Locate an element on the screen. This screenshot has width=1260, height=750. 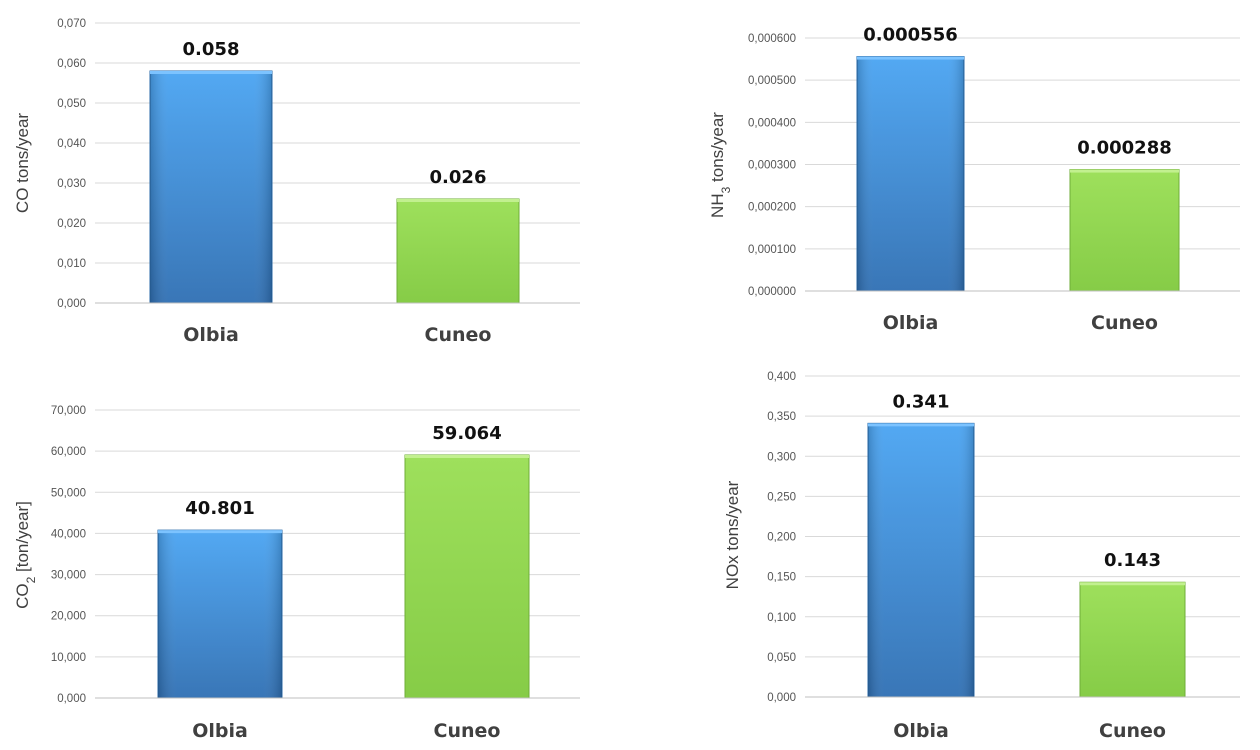
data-label: 0.026 is located at coordinates (458, 177).